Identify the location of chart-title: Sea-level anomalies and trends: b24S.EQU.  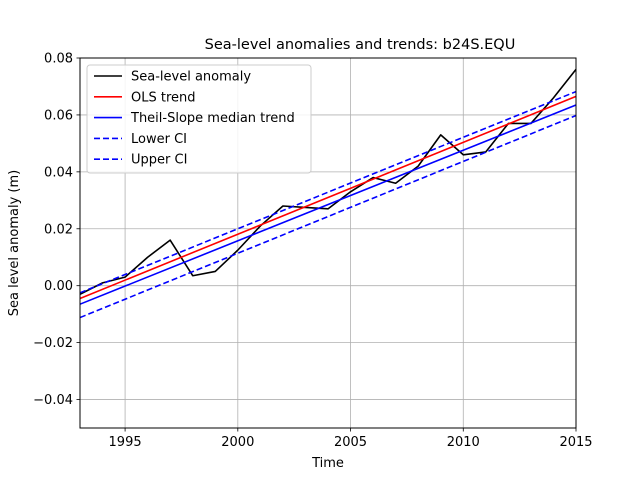
(360, 45).